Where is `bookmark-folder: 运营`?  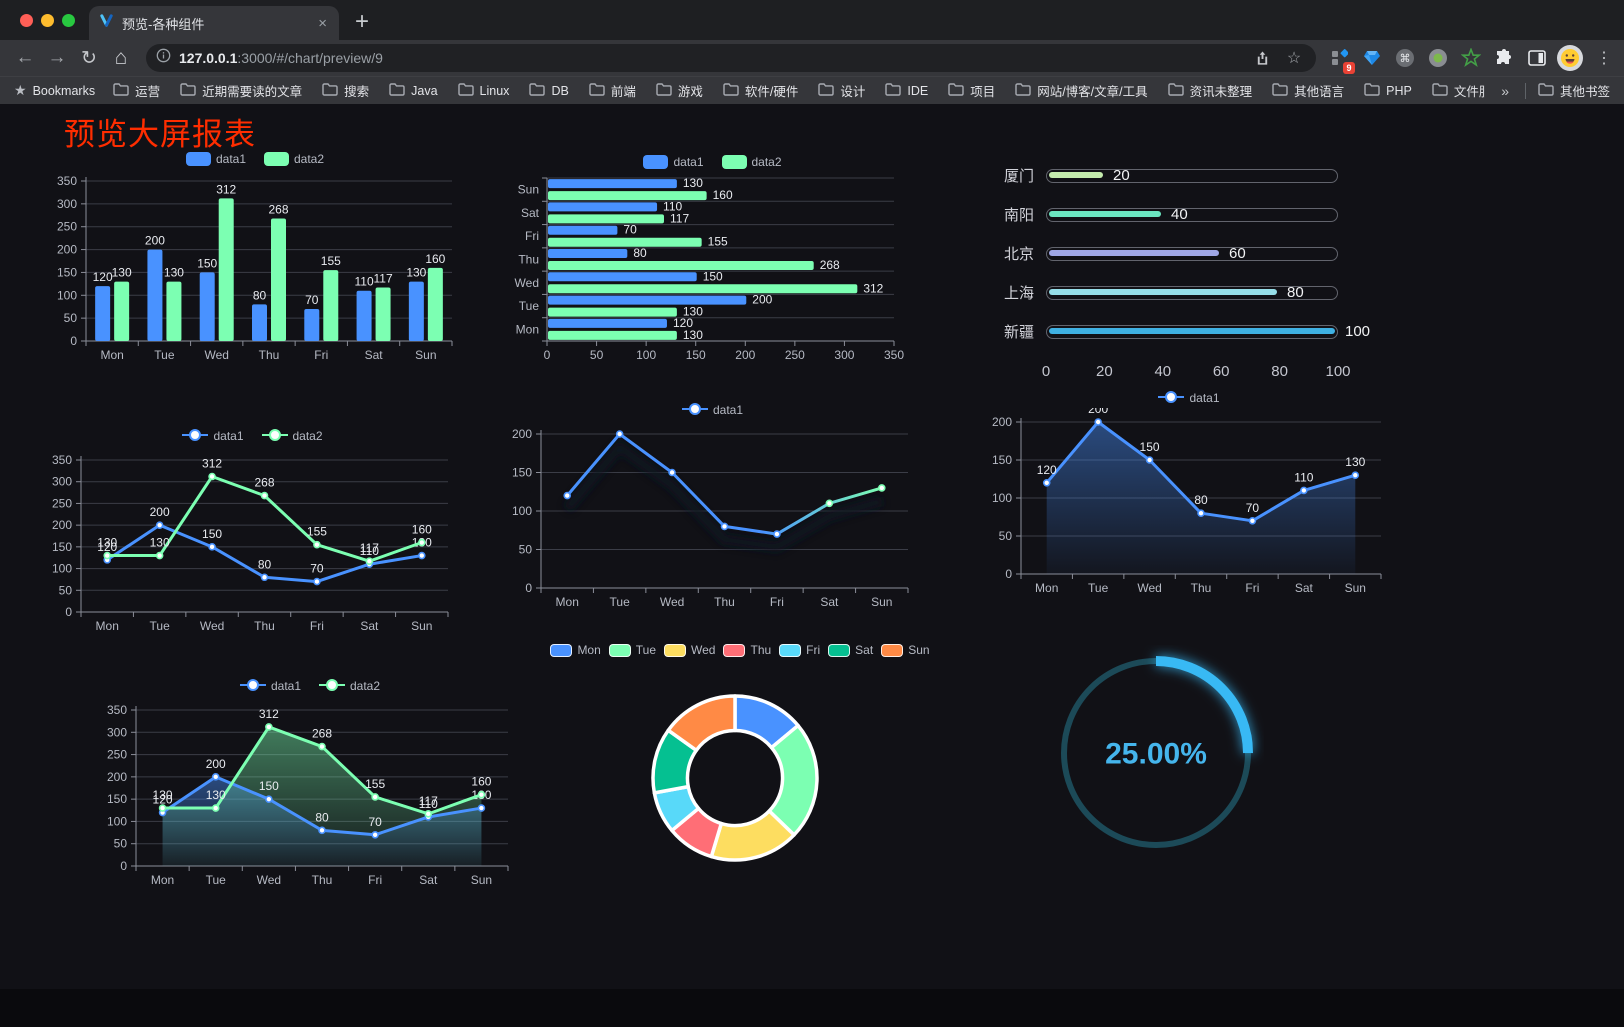
bookmark-folder: 运营 is located at coordinates (136, 90).